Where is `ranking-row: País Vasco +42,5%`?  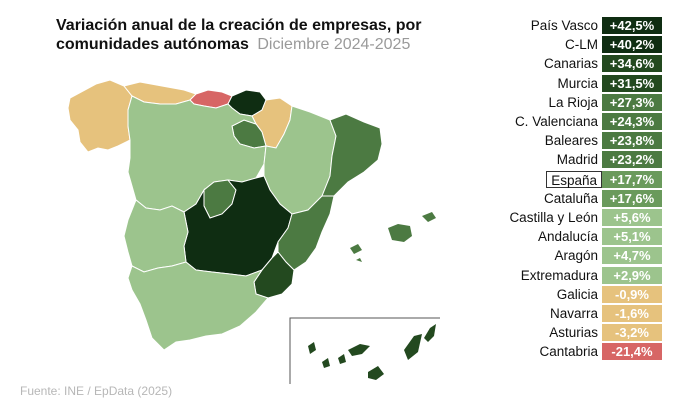 ranking-row: País Vasco +42,5% is located at coordinates (581, 25).